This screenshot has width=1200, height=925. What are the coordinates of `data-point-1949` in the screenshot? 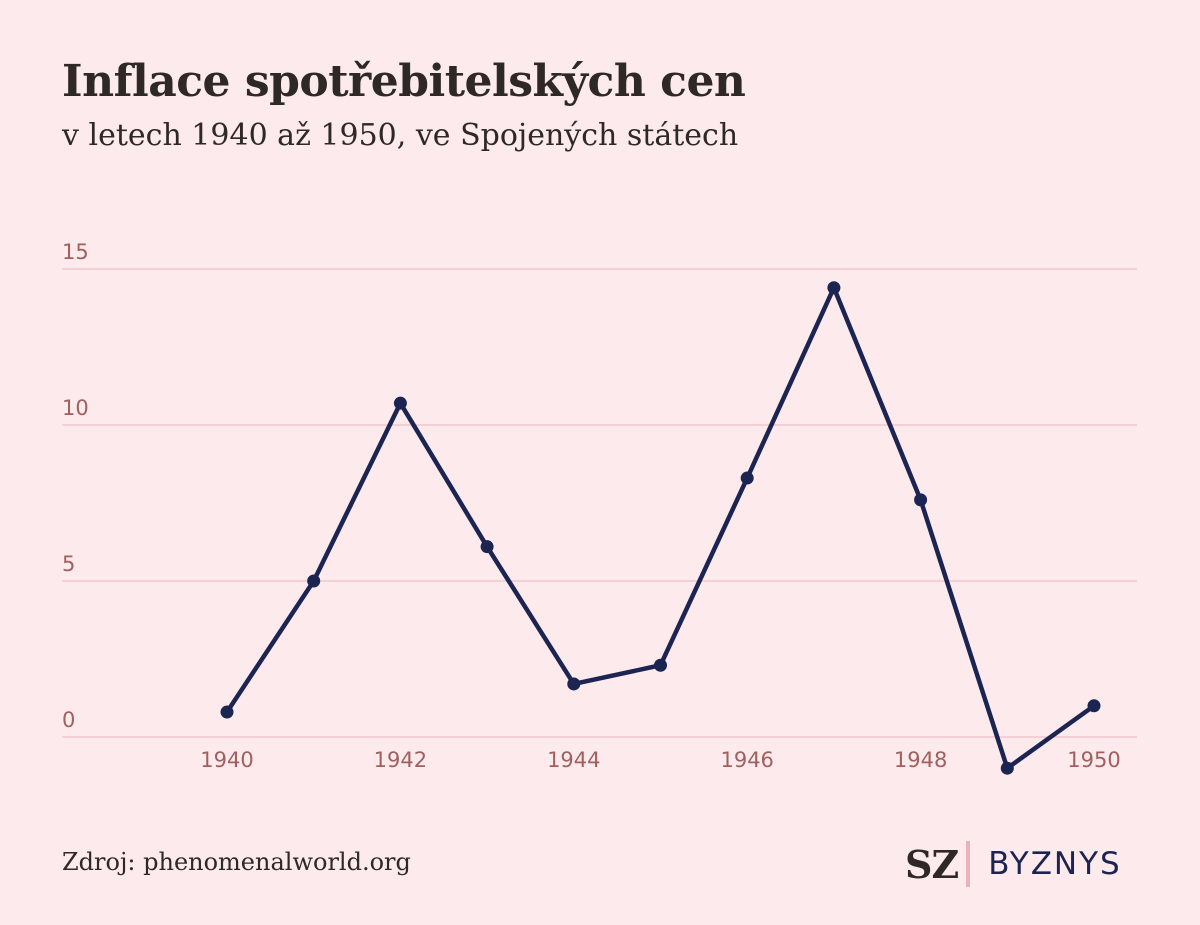 It's located at (1007, 768).